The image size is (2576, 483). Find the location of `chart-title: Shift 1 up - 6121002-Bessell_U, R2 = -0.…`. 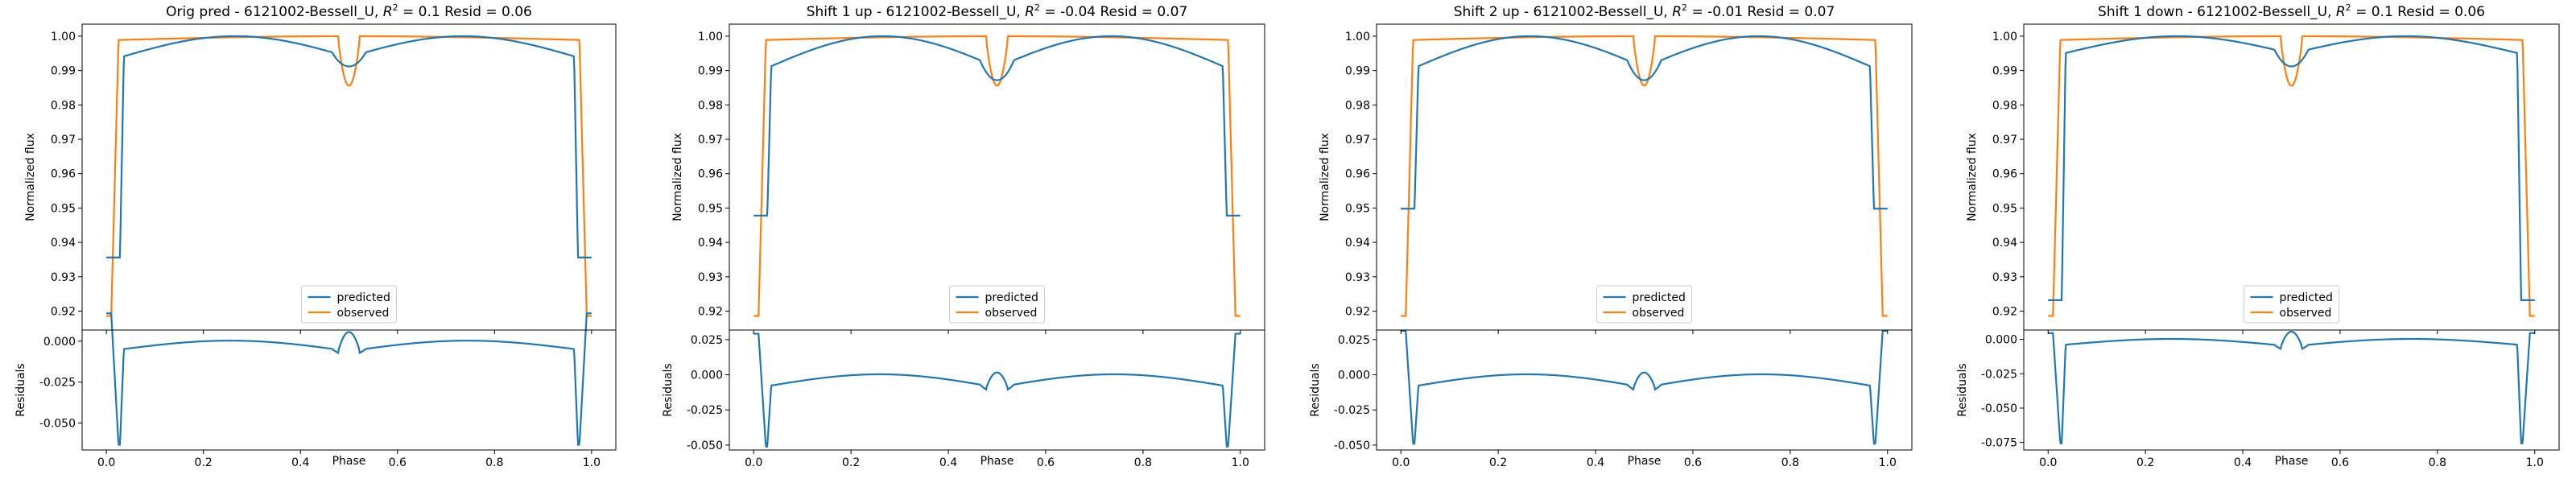

chart-title: Shift 1 up - 6121002-Bessell_U, R2 = -0.… is located at coordinates (997, 11).